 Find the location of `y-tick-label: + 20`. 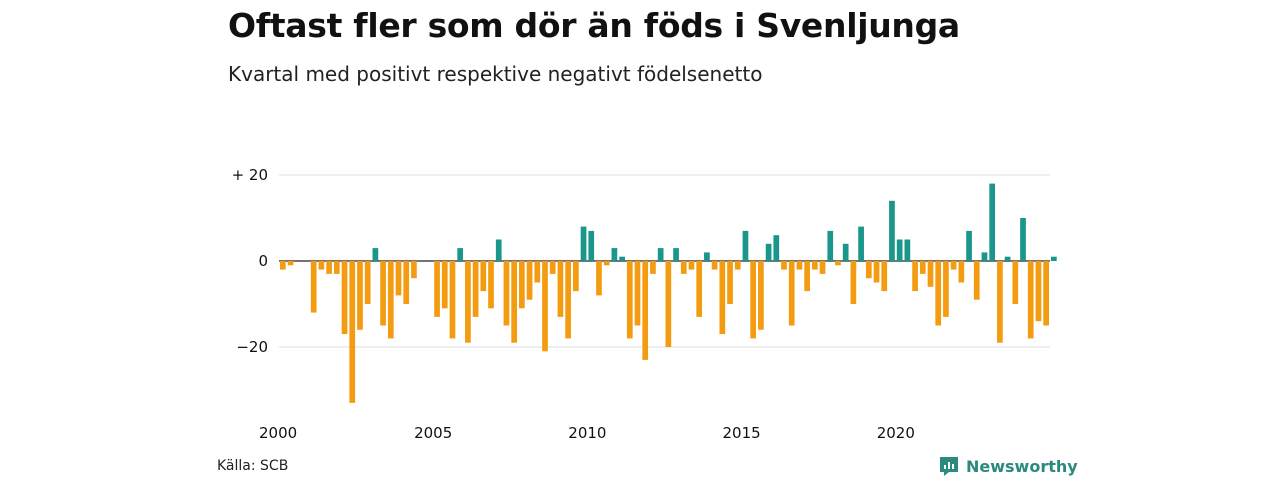

y-tick-label: + 20 is located at coordinates (250, 175).